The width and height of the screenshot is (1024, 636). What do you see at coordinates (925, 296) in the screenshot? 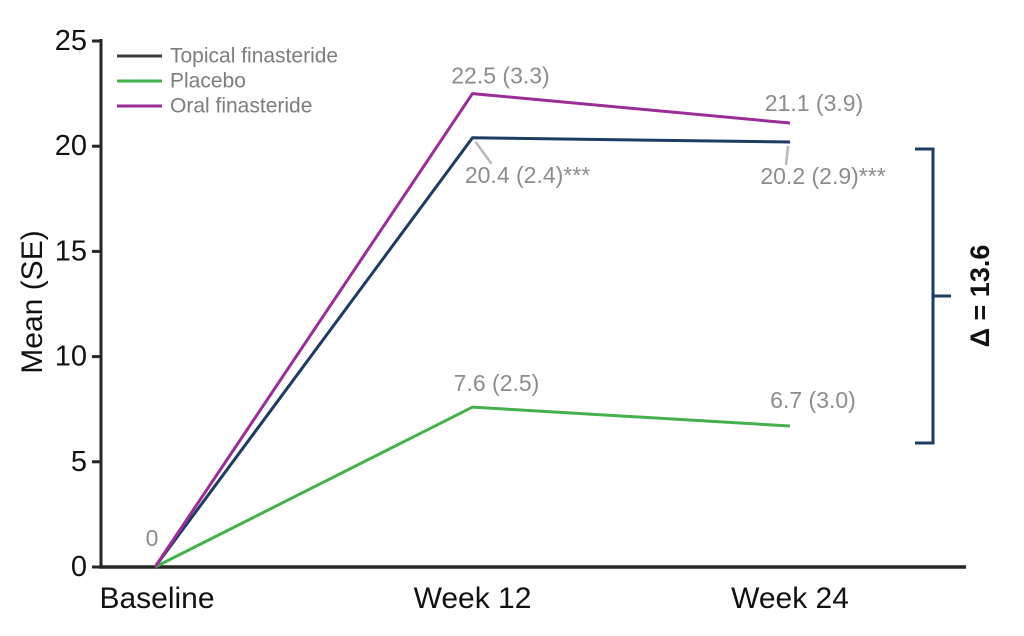
I see `delta-bracket` at bounding box center [925, 296].